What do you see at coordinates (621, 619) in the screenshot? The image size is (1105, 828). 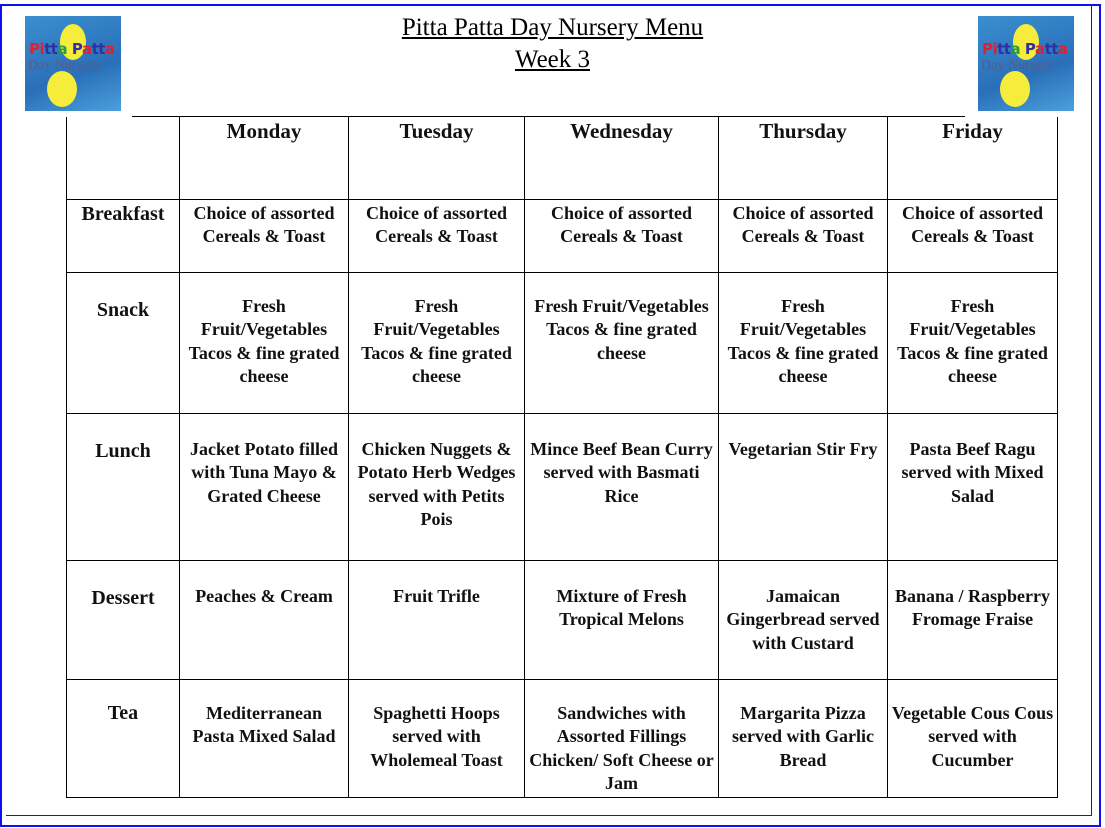 I see `menu-cell: Mixture of Fresh Tropical Melons` at bounding box center [621, 619].